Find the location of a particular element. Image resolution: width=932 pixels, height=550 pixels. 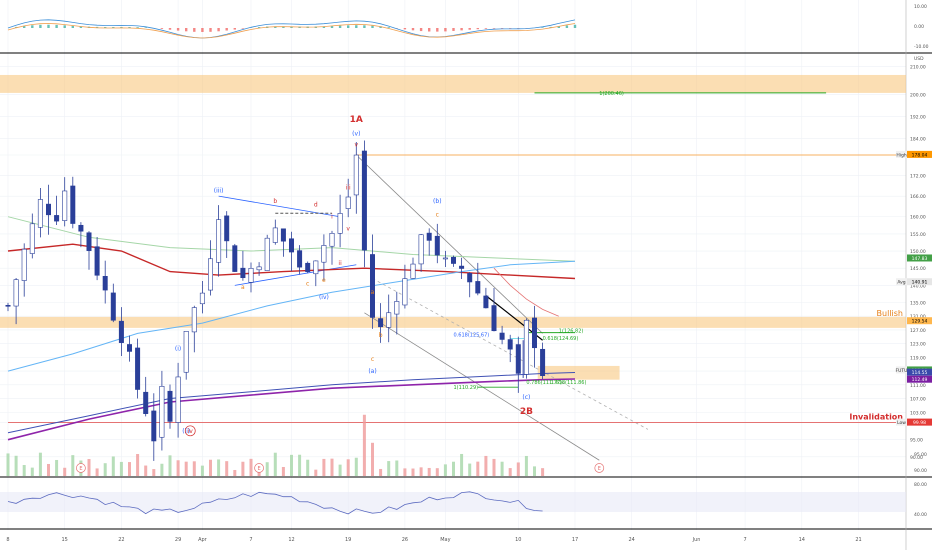

time-tick: 19 is located at coordinates (348, 540).